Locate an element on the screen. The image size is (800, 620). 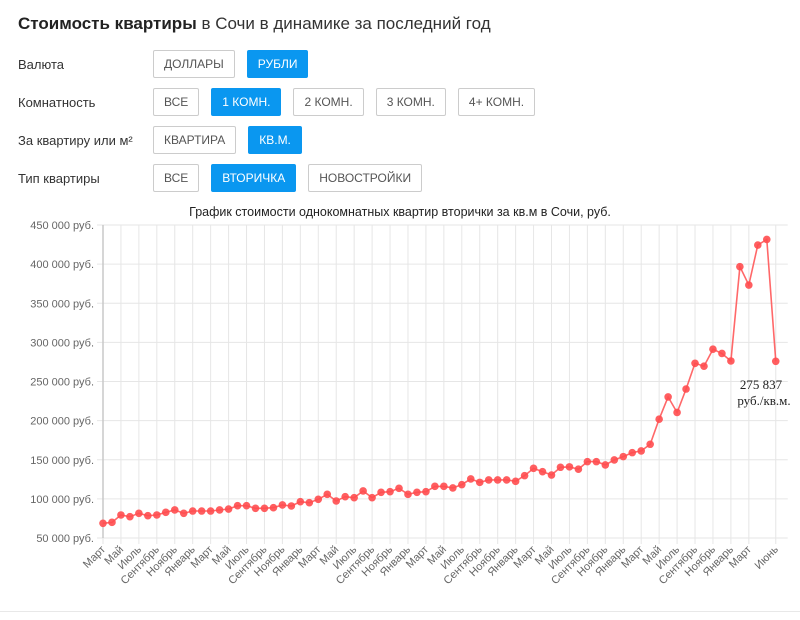
type-secondary-button: ВТОРИЧКА is located at coordinates (254, 178).